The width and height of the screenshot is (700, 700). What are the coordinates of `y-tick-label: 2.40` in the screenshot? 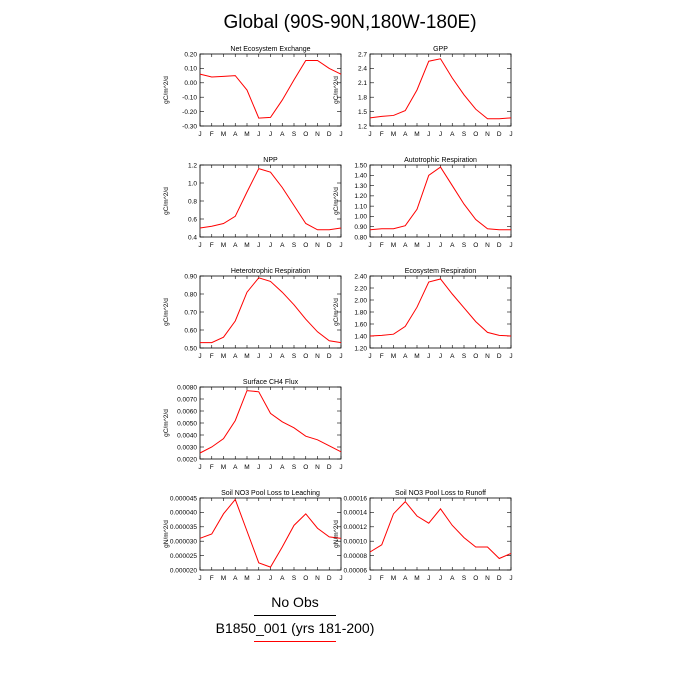 It's located at (360, 276).